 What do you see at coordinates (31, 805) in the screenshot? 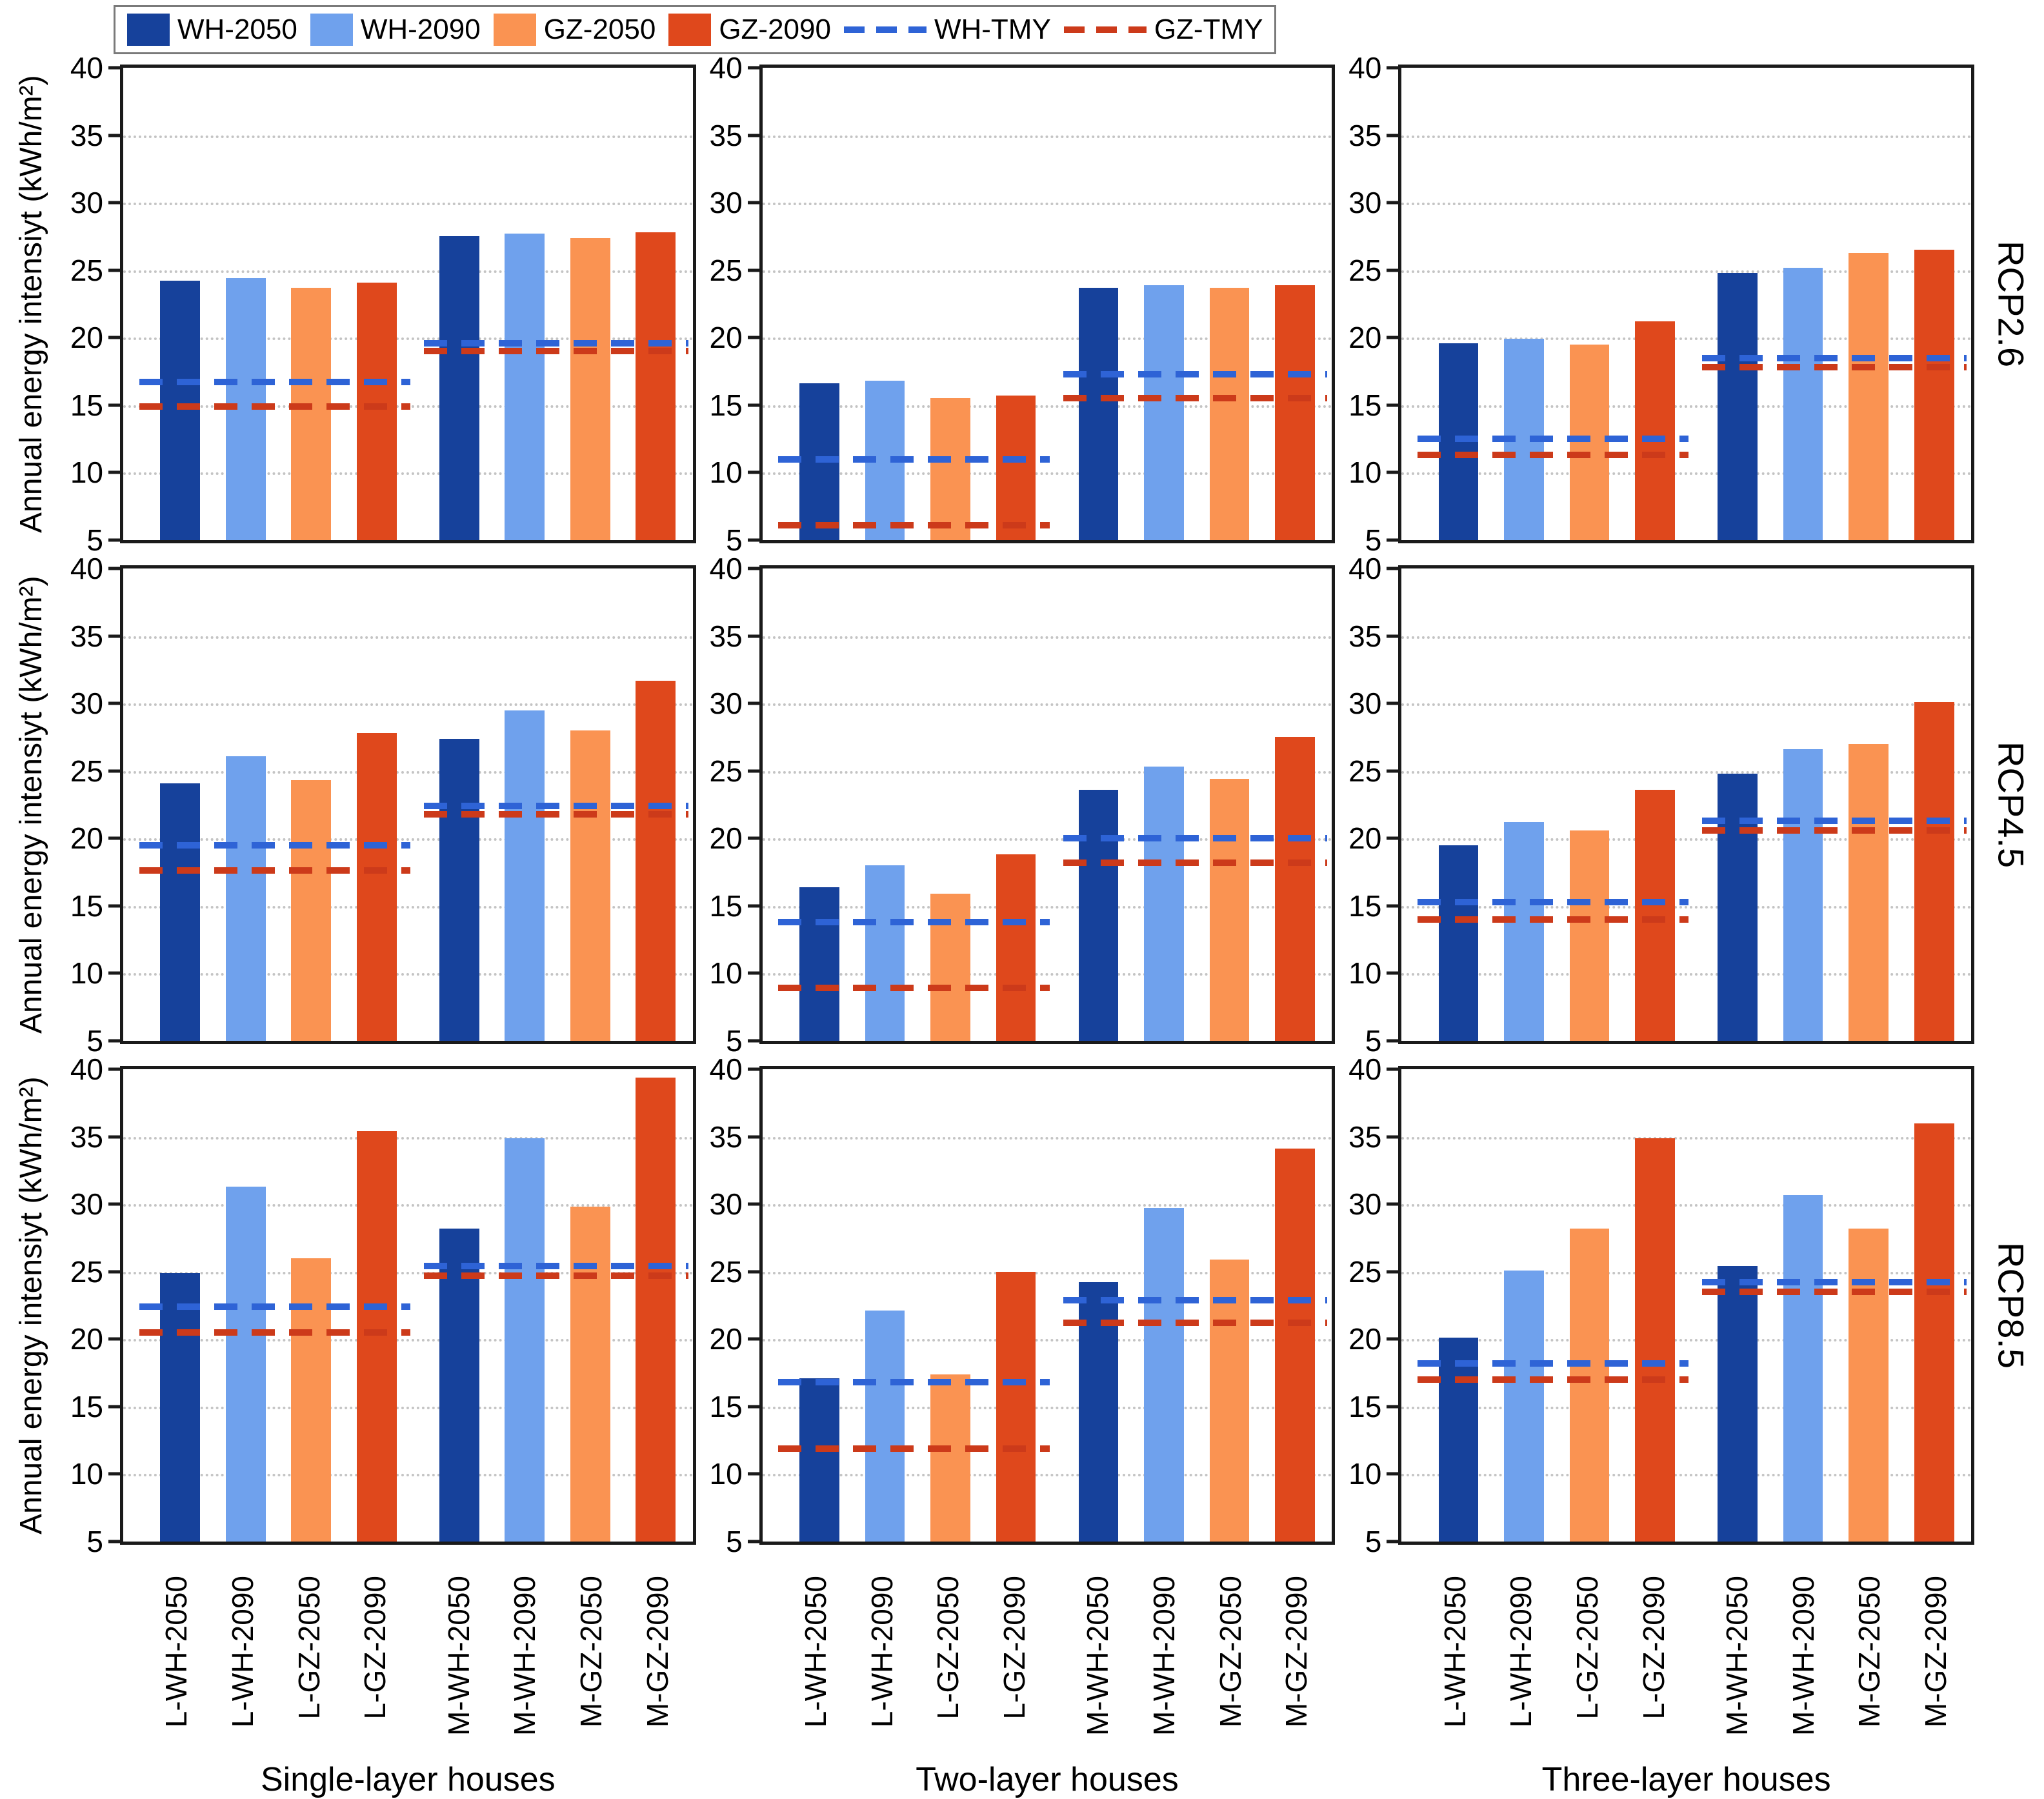
I see `y-axis-title: Annual energy intensiyt (kWh/m²)` at bounding box center [31, 805].